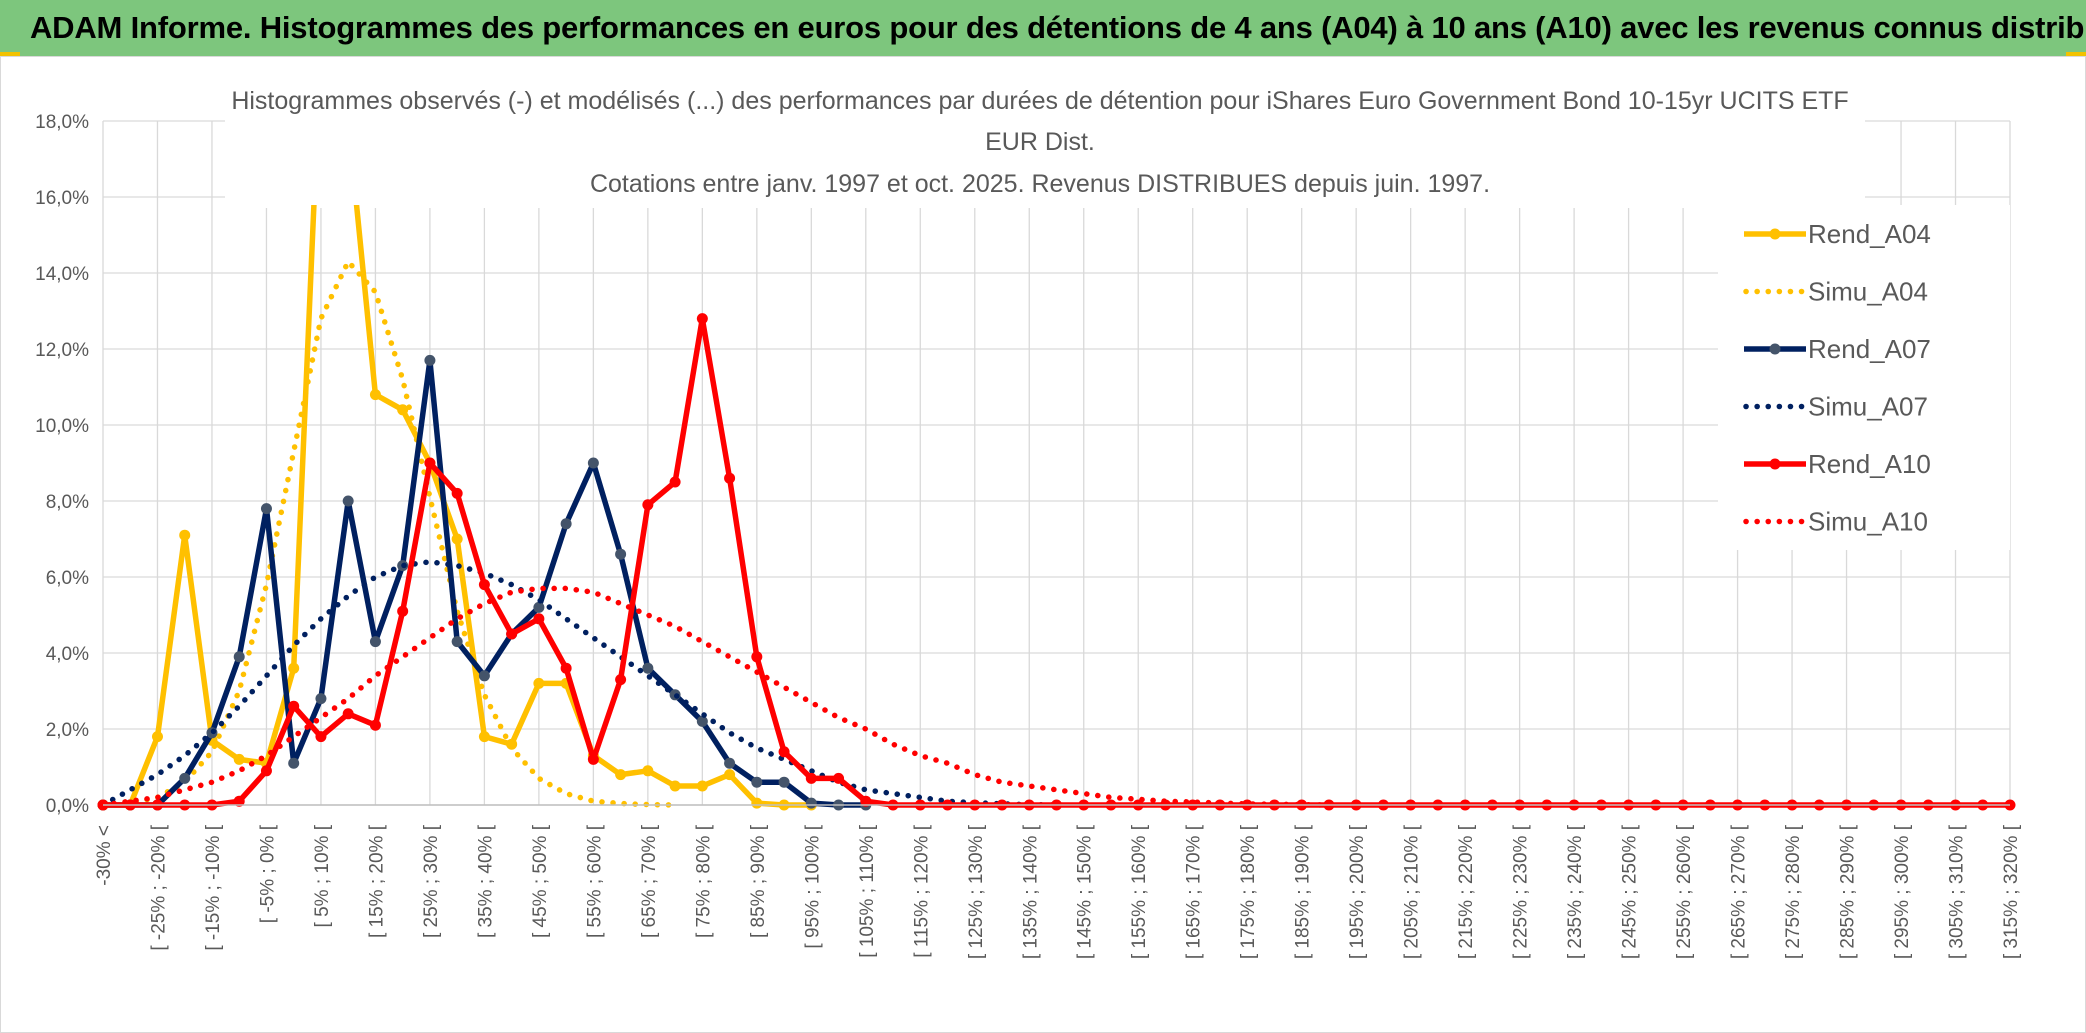 This screenshot has width=2086, height=1033. I want to click on y-tick-label: 6,0%, so click(67, 578).